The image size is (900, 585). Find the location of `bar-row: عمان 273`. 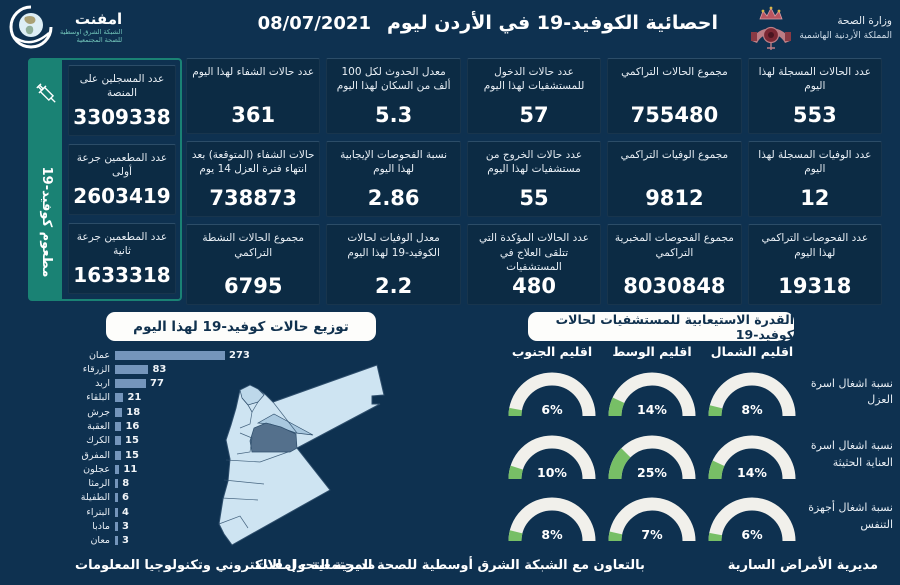

bar-row: عمان 273 is located at coordinates (163, 355).